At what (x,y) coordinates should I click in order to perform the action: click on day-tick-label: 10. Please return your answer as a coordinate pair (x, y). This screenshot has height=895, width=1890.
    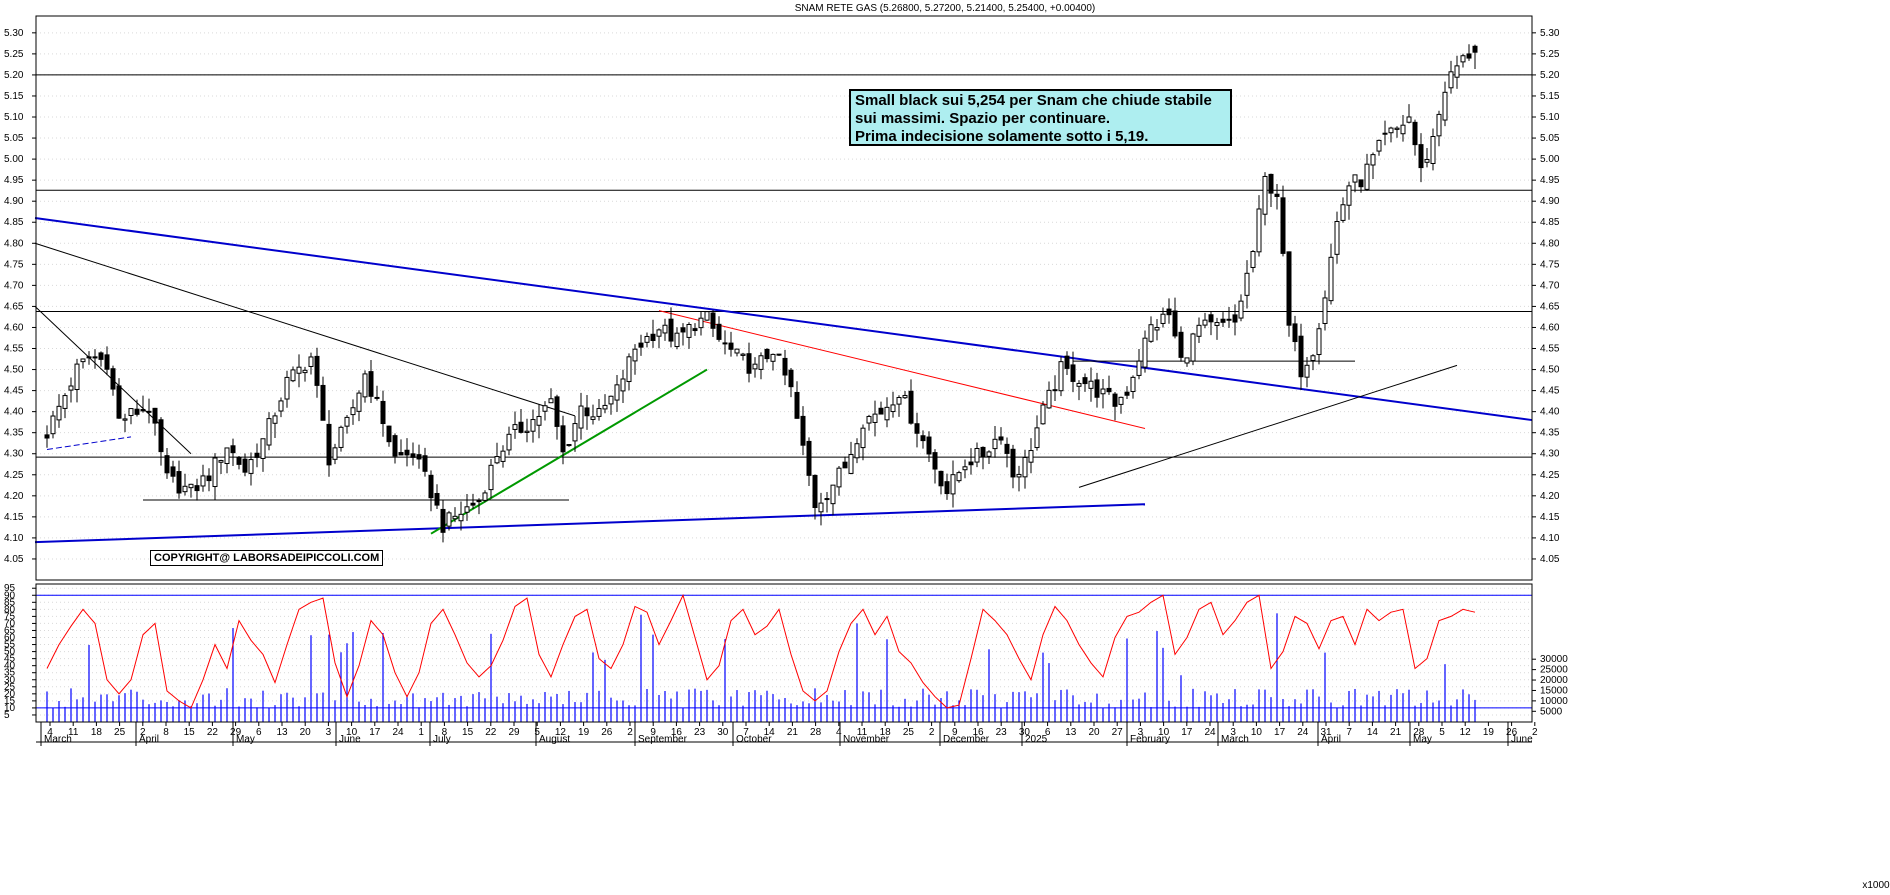
    Looking at the image, I should click on (1164, 732).